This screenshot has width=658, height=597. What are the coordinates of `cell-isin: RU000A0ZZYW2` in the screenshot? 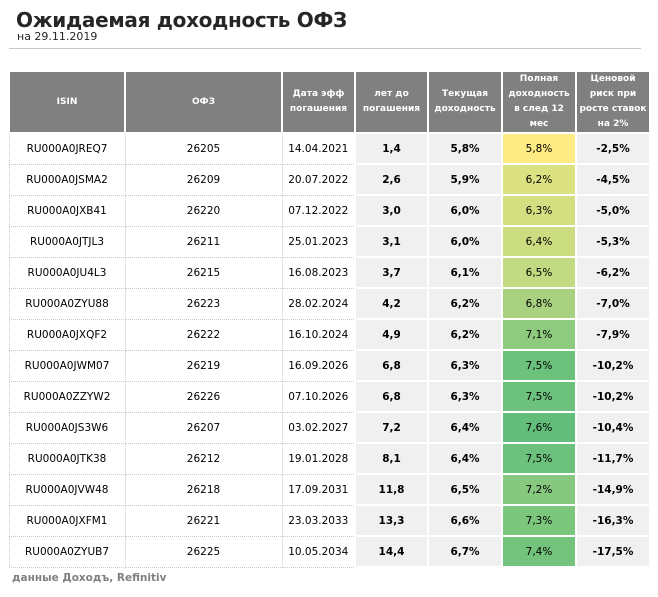 It's located at (67, 396).